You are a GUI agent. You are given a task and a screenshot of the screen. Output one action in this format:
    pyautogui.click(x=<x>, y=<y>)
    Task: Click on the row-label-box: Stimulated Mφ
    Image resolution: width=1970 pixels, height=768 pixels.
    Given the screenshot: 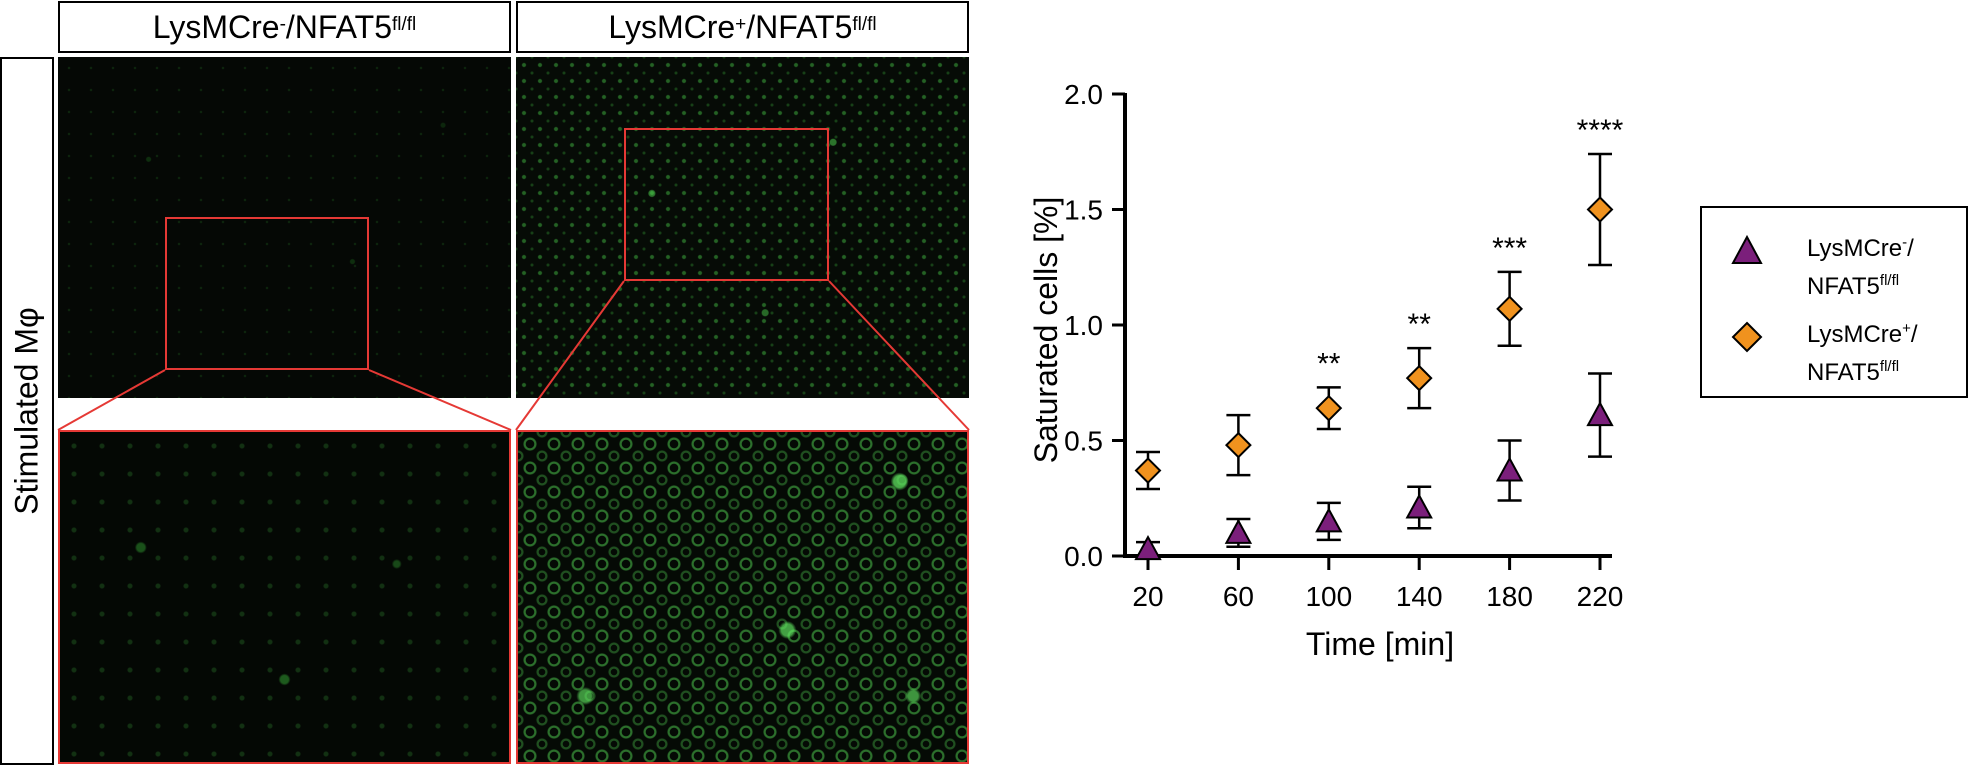 What is the action you would take?
    pyautogui.click(x=27, y=411)
    